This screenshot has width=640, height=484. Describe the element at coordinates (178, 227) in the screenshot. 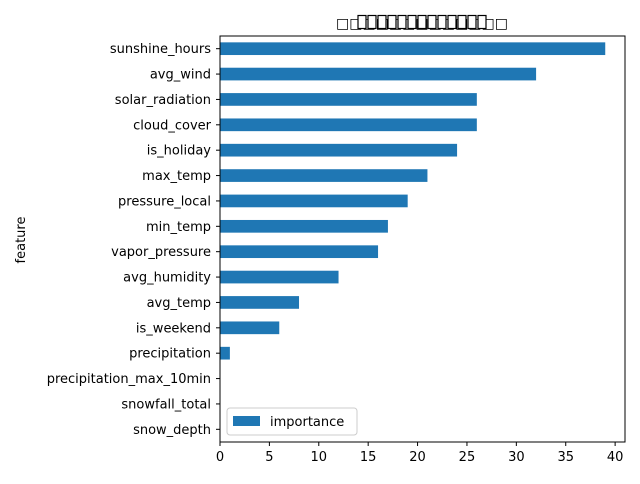

I see `y-tick-label: min_temp` at that location.